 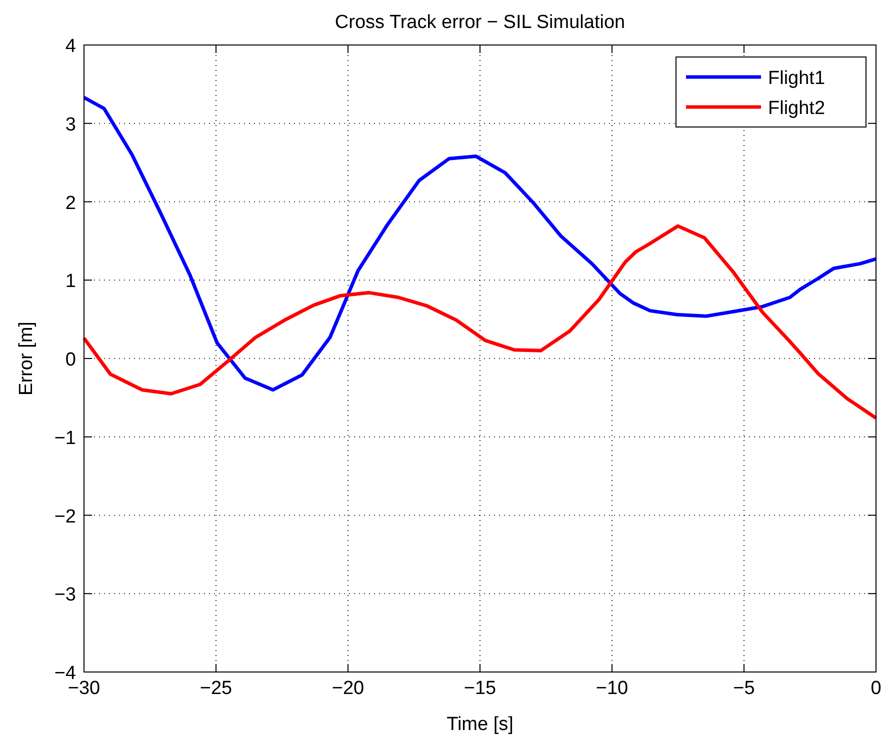 What do you see at coordinates (480, 724) in the screenshot?
I see `x-axis-title: Time [s]` at bounding box center [480, 724].